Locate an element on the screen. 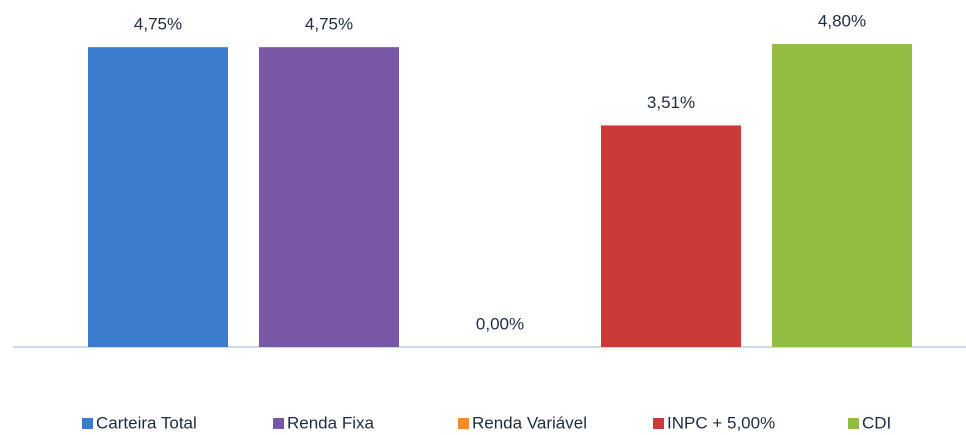 This screenshot has width=966, height=435. data-label: 4,80% is located at coordinates (842, 20).